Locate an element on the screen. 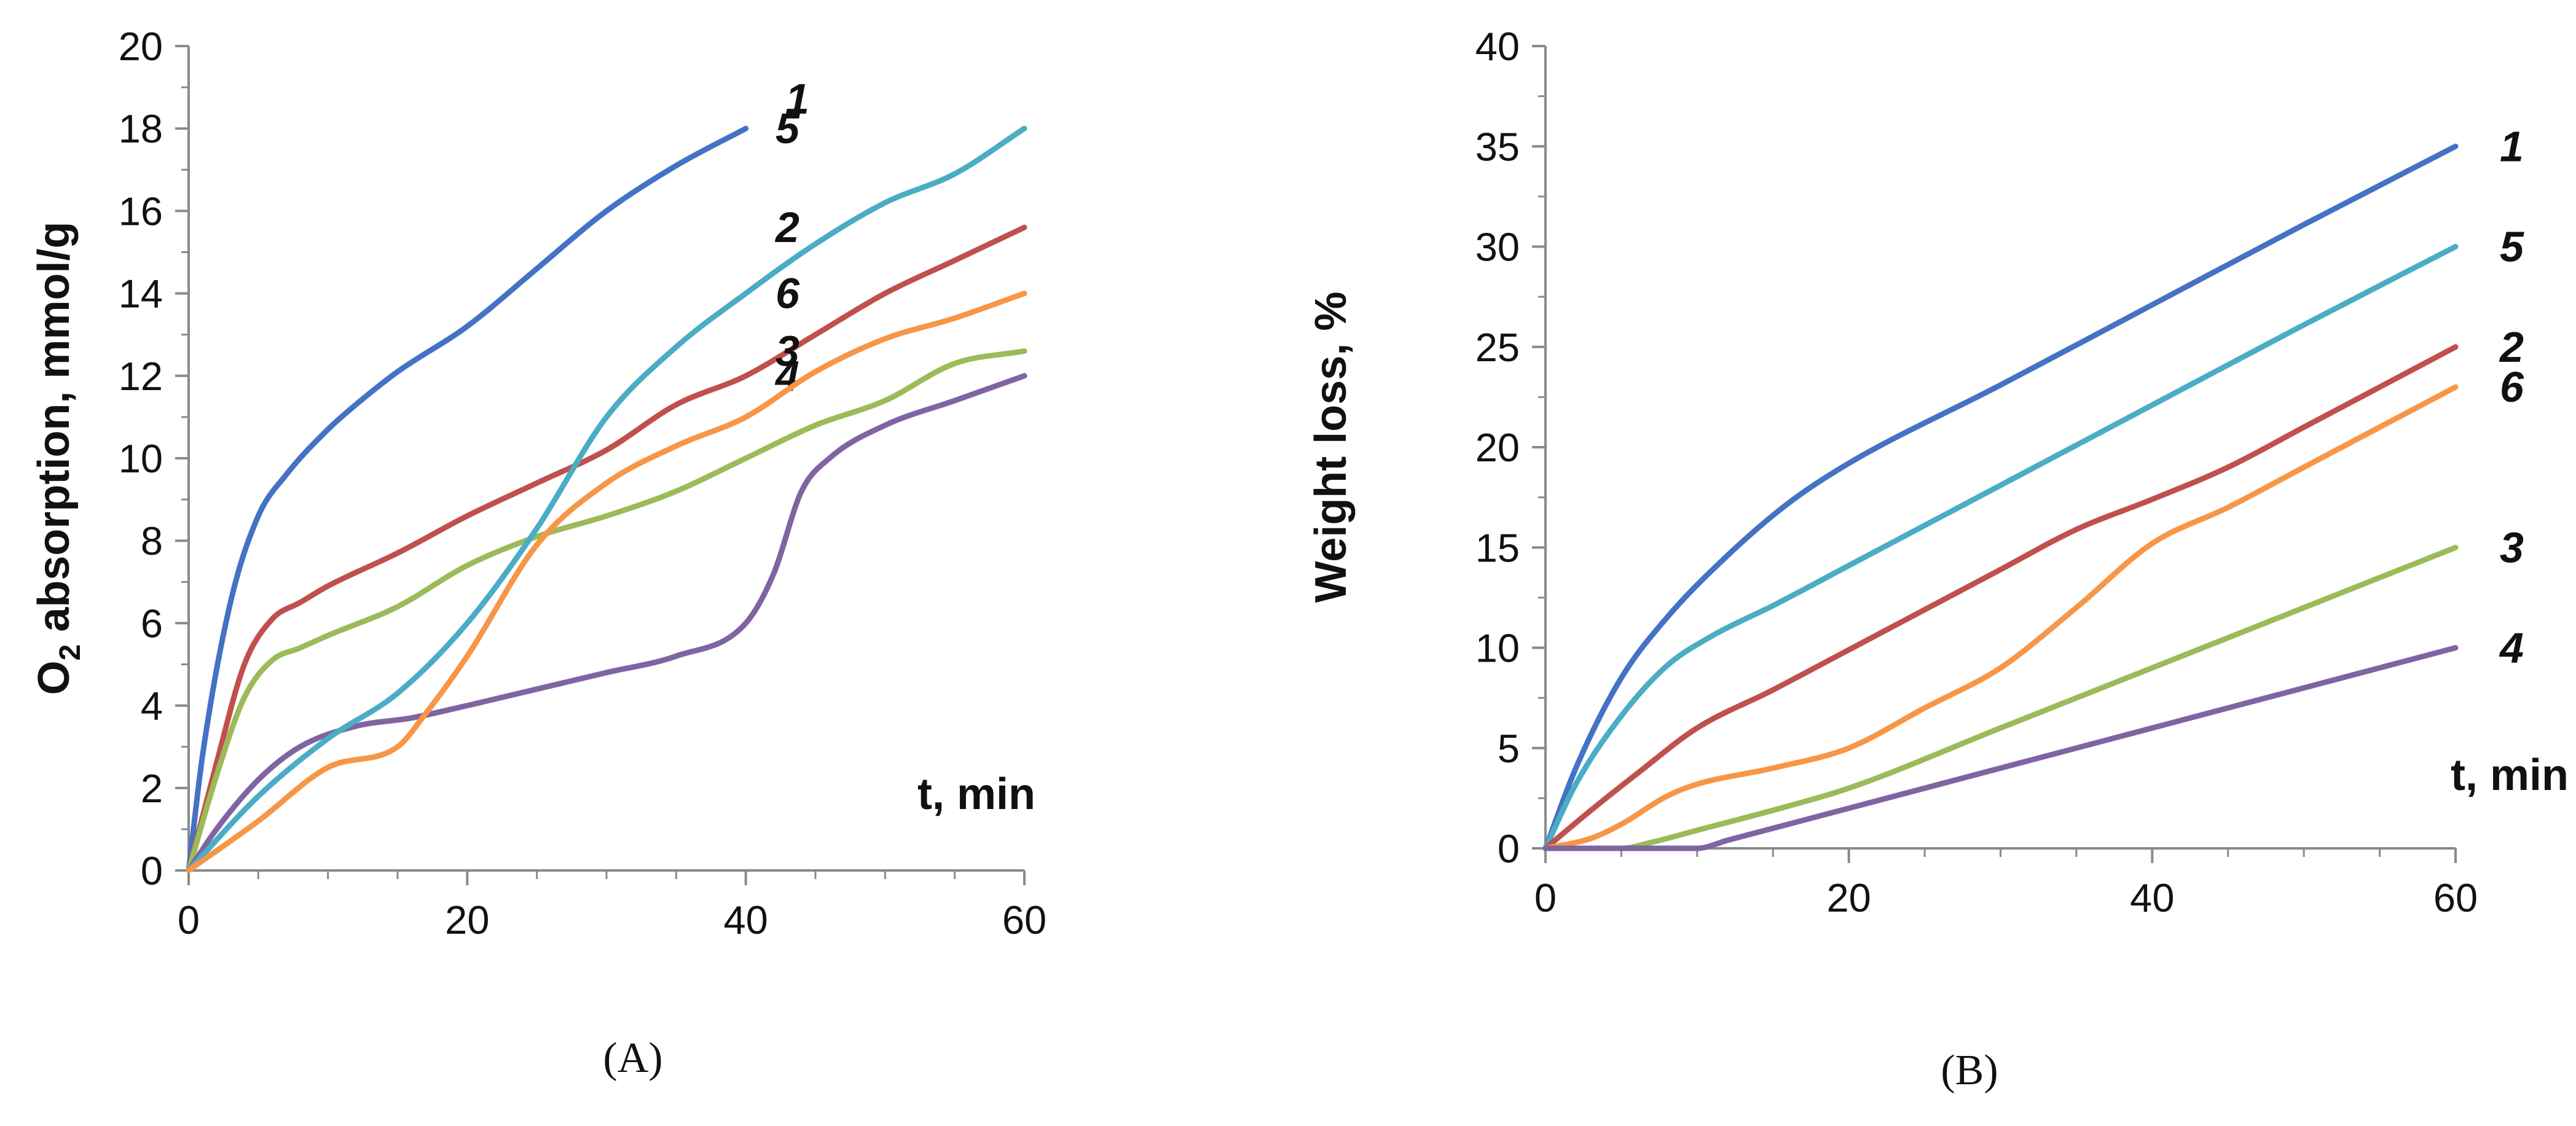 The height and width of the screenshot is (1126, 2576). y-tick-label: 14 is located at coordinates (141, 294).